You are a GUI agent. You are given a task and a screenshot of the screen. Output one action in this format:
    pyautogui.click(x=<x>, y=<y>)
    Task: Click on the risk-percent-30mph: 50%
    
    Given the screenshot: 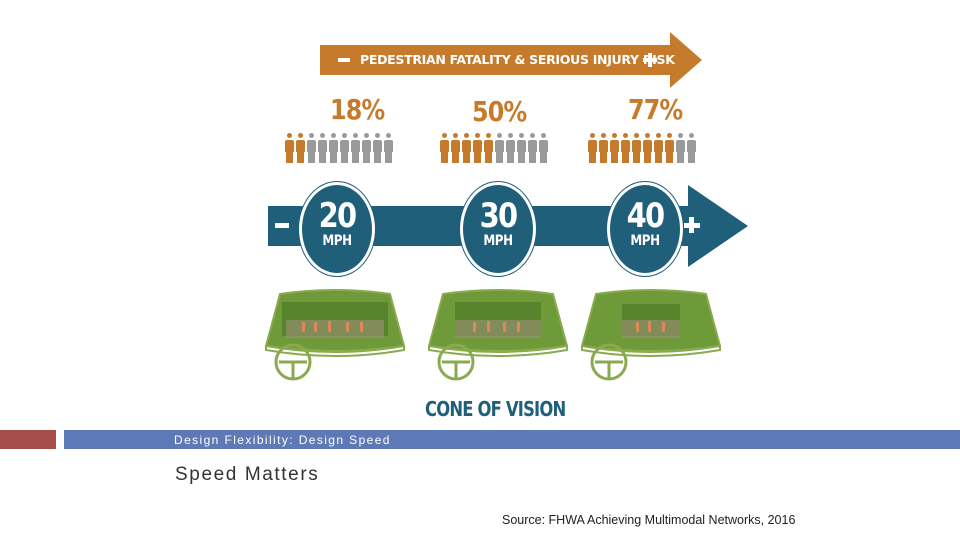 What is the action you would take?
    pyautogui.click(x=499, y=111)
    